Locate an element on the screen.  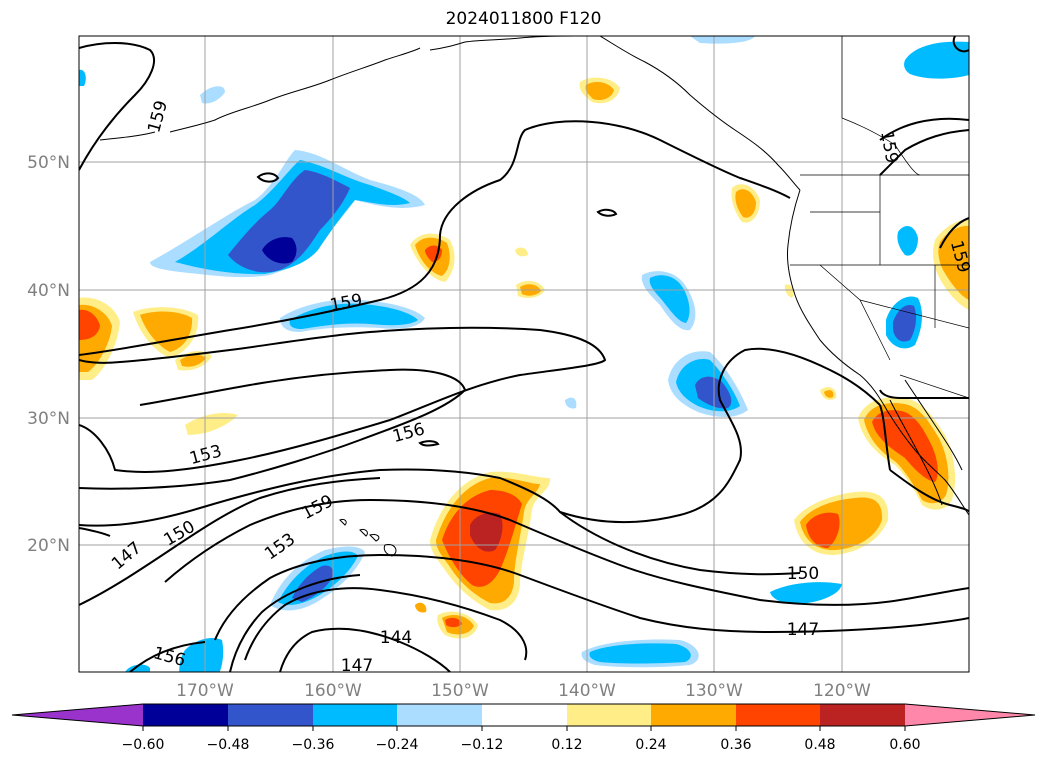
colorbar-tick-label: −0.36 is located at coordinates (313, 745).